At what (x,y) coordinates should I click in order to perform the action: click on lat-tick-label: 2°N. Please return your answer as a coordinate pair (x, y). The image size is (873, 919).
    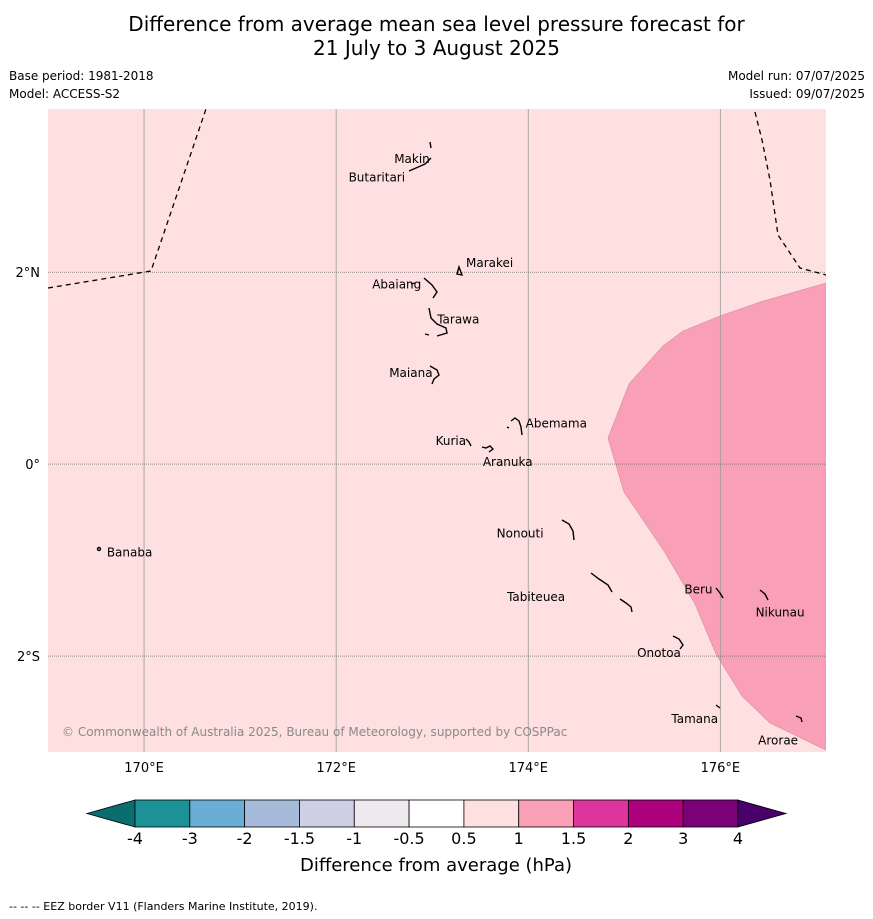
    Looking at the image, I should click on (28, 273).